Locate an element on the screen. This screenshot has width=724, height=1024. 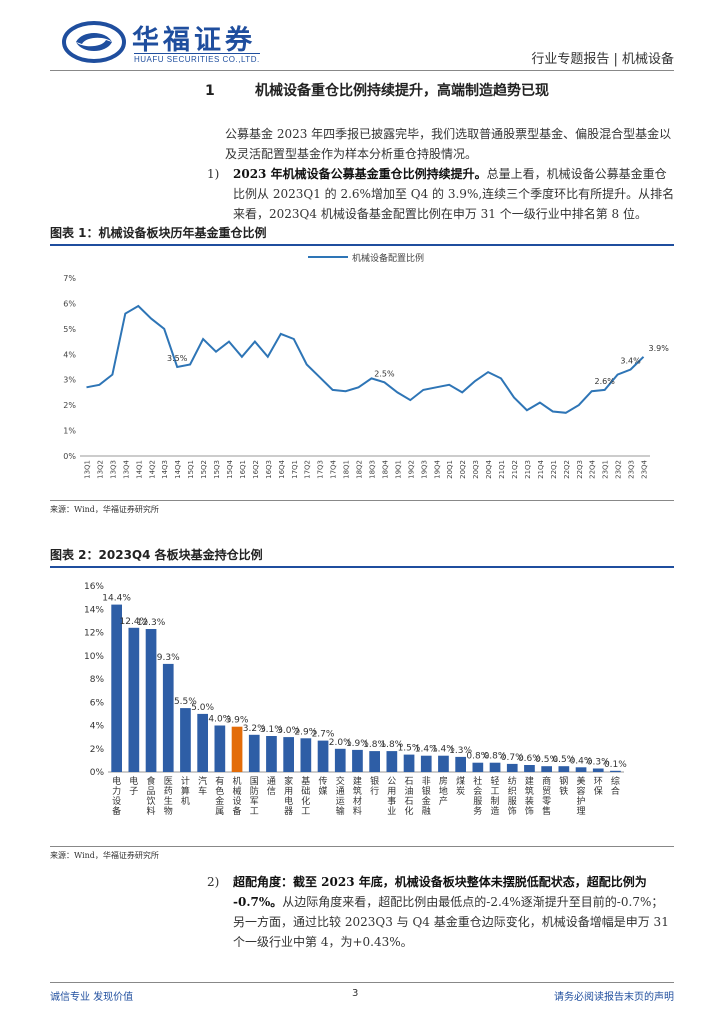
series-line is located at coordinates (365, 359).